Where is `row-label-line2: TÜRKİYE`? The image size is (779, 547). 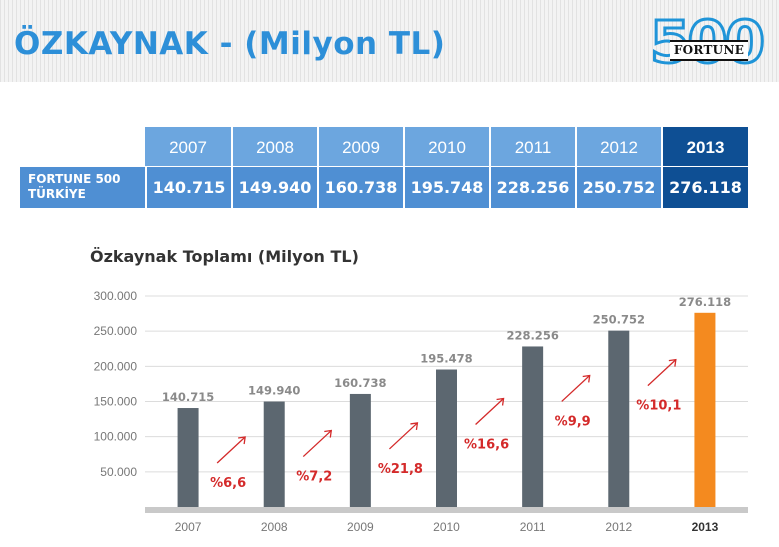
row-label-line2: TÜRKİYE is located at coordinates (57, 194).